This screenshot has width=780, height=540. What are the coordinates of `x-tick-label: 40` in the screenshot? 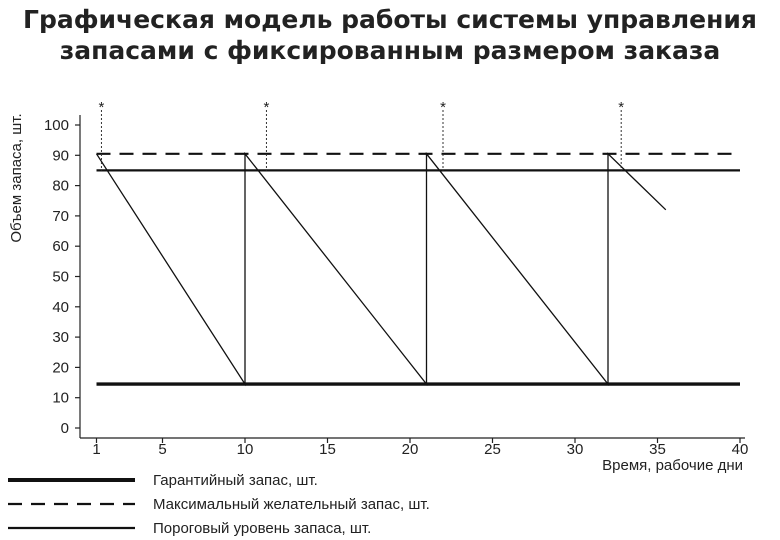 It's located at (740, 449).